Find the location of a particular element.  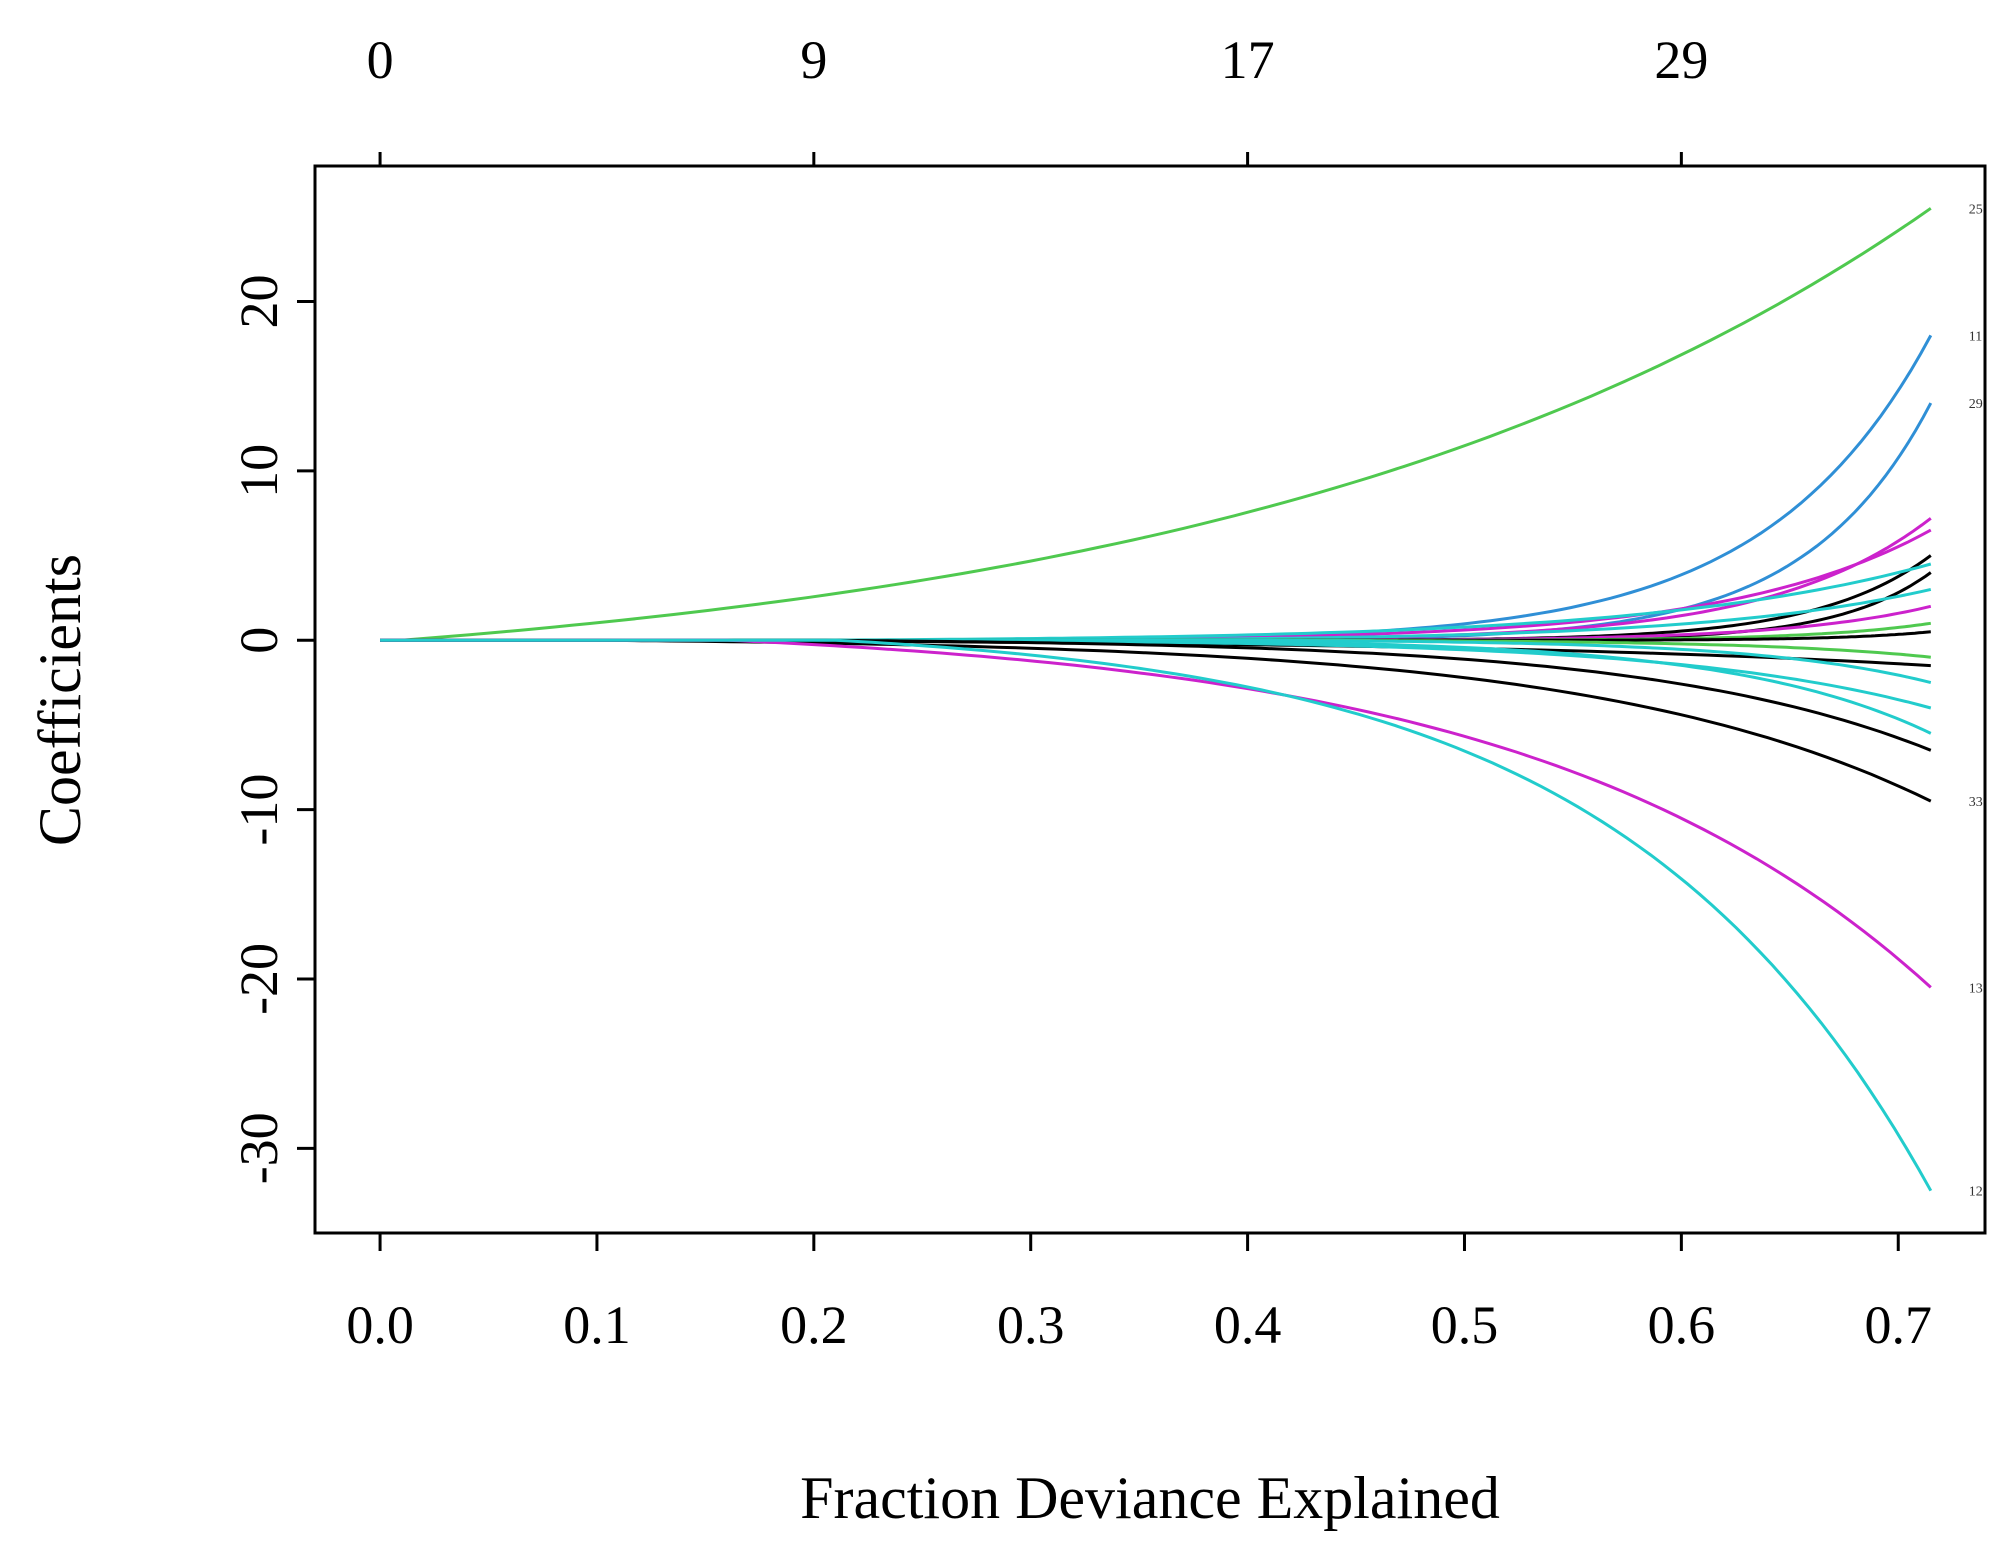

x-tick-label: 0.1 is located at coordinates (597, 1325).